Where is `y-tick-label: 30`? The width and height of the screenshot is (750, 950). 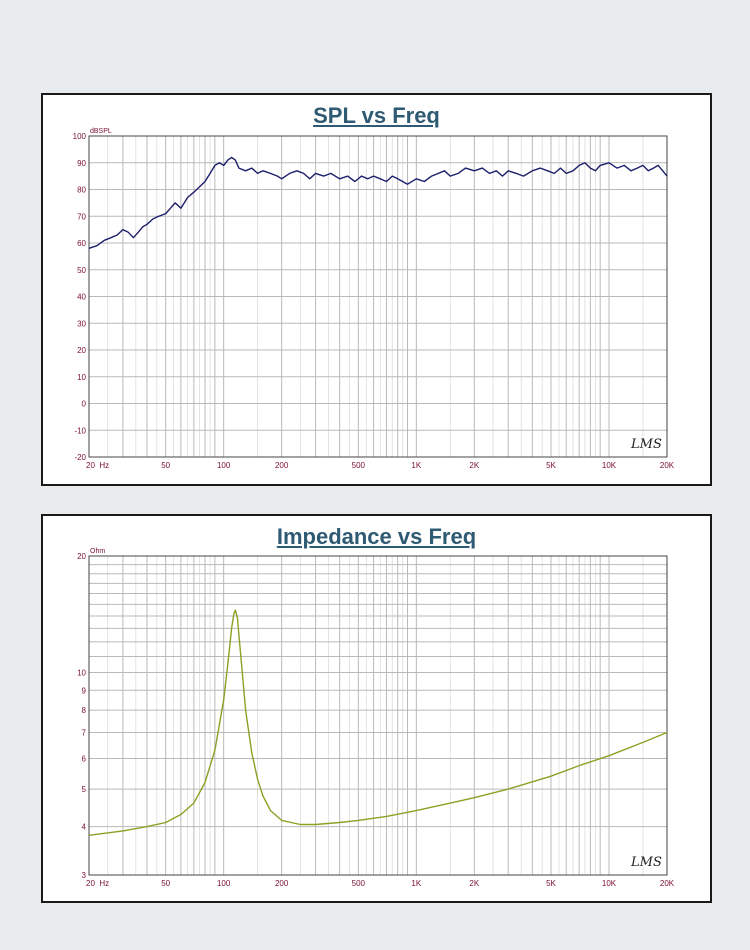
y-tick-label: 30 is located at coordinates (81, 323).